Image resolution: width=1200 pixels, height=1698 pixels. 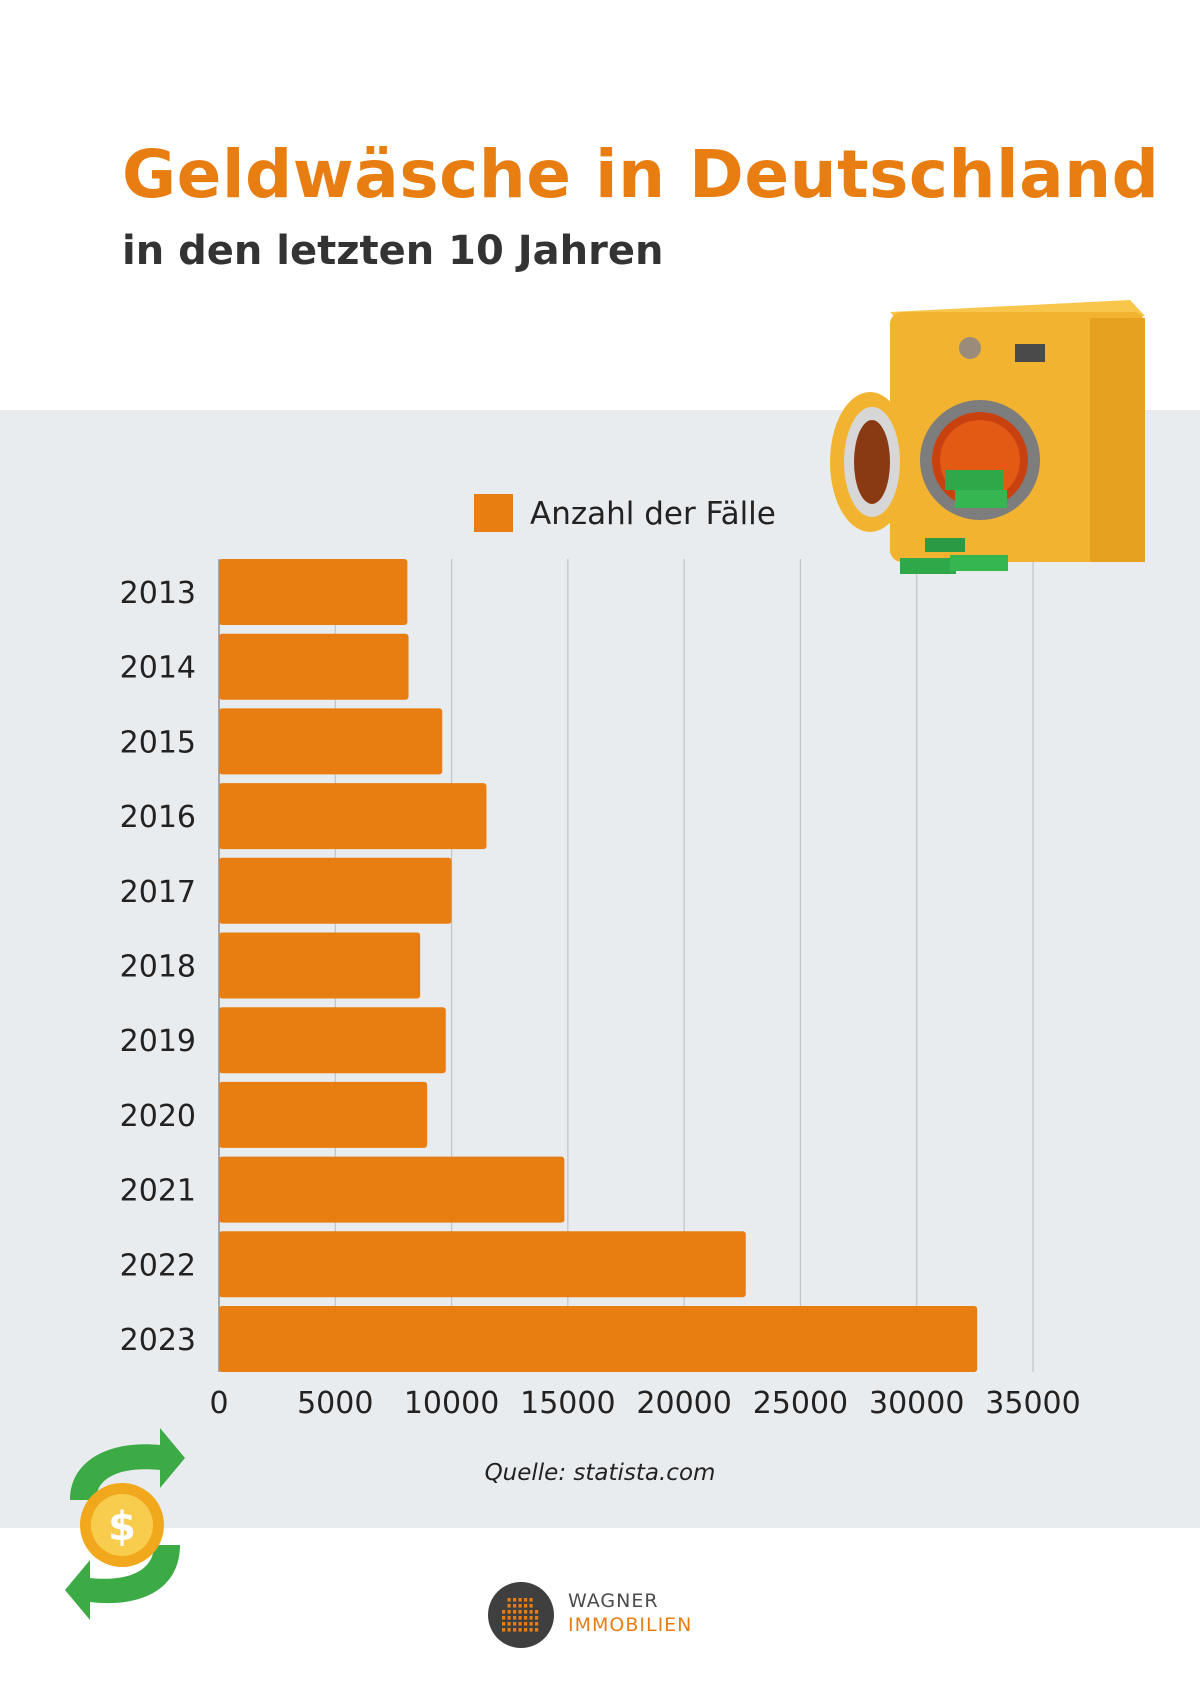 What do you see at coordinates (567, 1403) in the screenshot?
I see `x-tick-label: 15000` at bounding box center [567, 1403].